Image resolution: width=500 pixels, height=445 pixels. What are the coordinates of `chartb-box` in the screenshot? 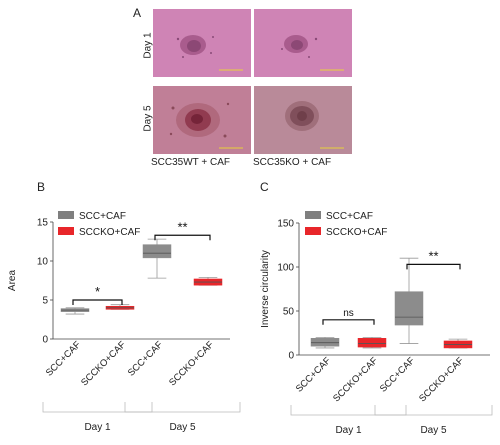 It's located at (157, 251).